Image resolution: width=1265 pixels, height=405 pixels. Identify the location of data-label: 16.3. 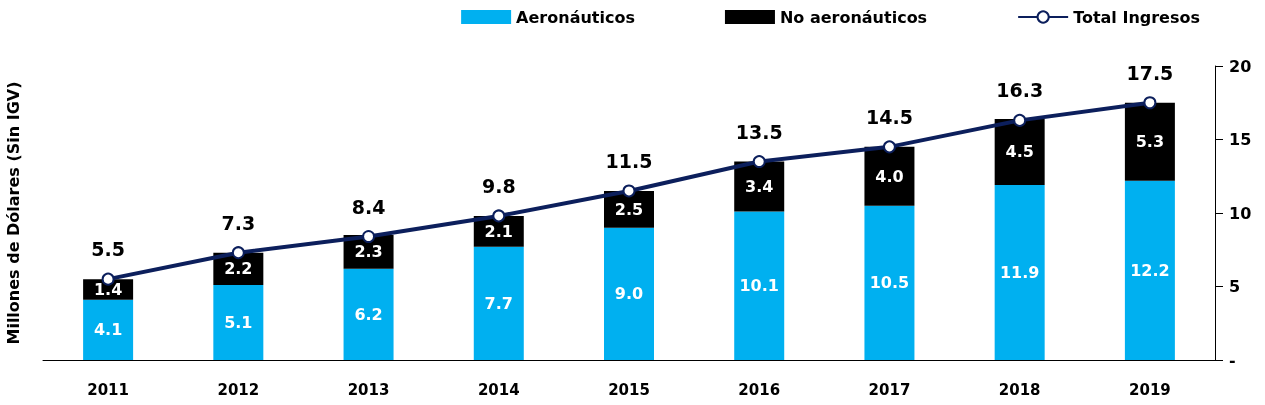
(1020, 90).